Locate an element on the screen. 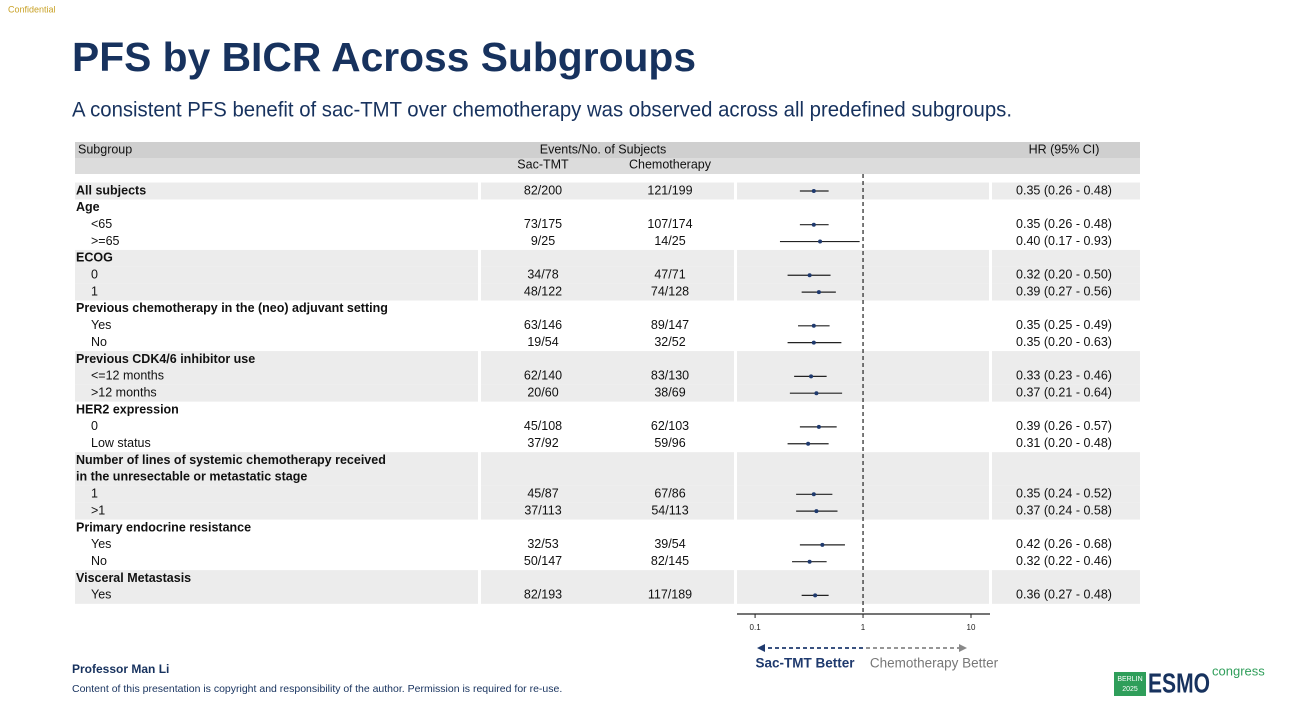  arm2-events: 121/199 is located at coordinates (669, 190).